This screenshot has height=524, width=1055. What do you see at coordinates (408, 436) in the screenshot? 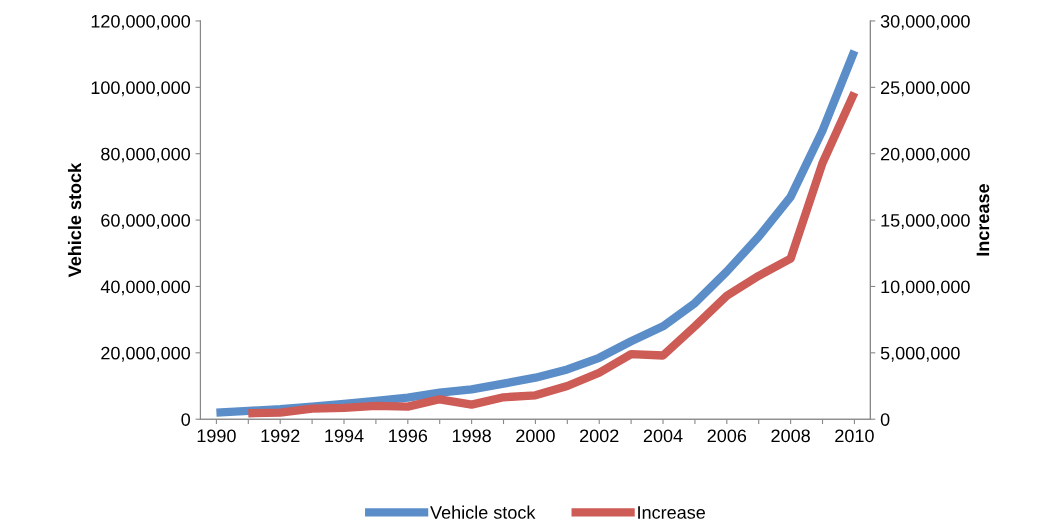
I see `x-tick-label: 1996` at bounding box center [408, 436].